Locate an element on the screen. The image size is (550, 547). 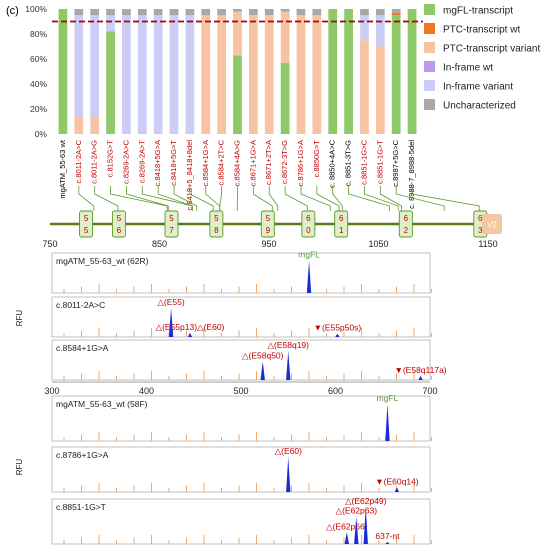
x-tick-label: c.8786+1G>A is located at coordinates (300, 163).